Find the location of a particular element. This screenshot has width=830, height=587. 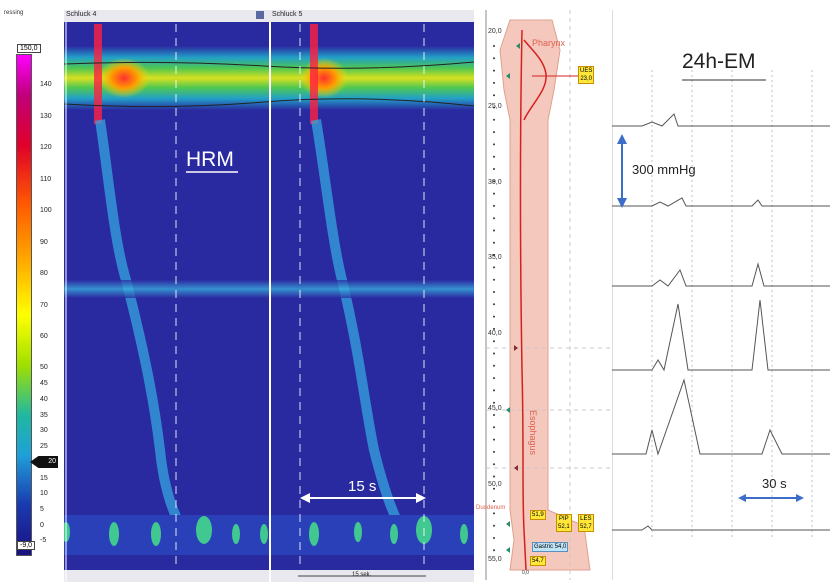

ues-value: 23,0 is located at coordinates (586, 79).